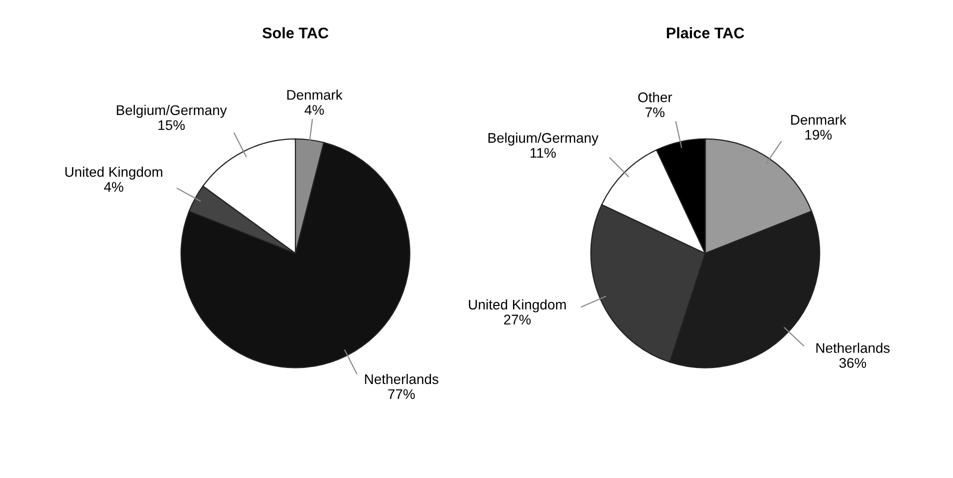 This screenshot has width=953, height=478. Describe the element at coordinates (818, 135) in the screenshot. I see `data-label: 19%` at that location.